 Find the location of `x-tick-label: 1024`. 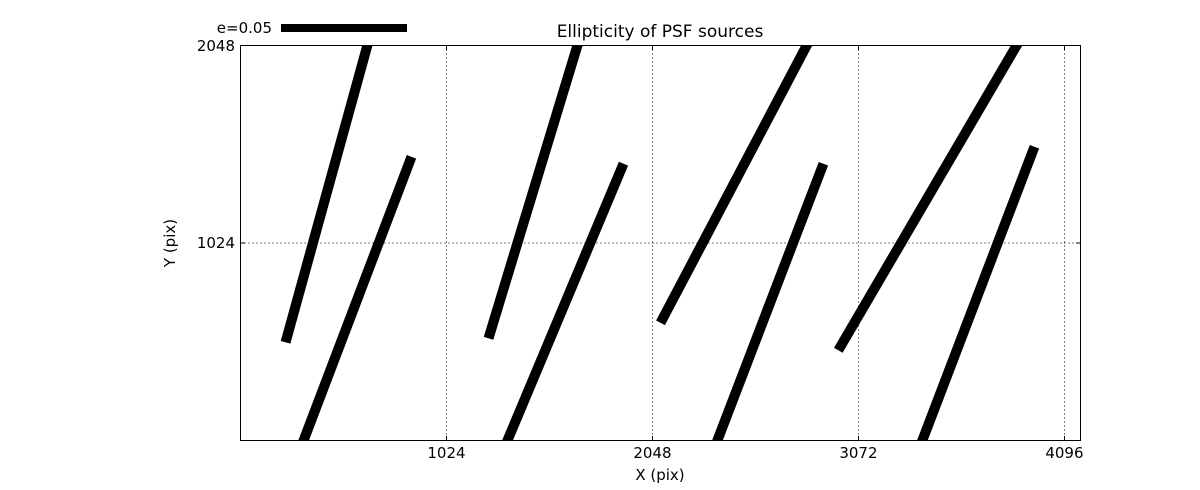

x-tick-label: 1024 is located at coordinates (446, 453).